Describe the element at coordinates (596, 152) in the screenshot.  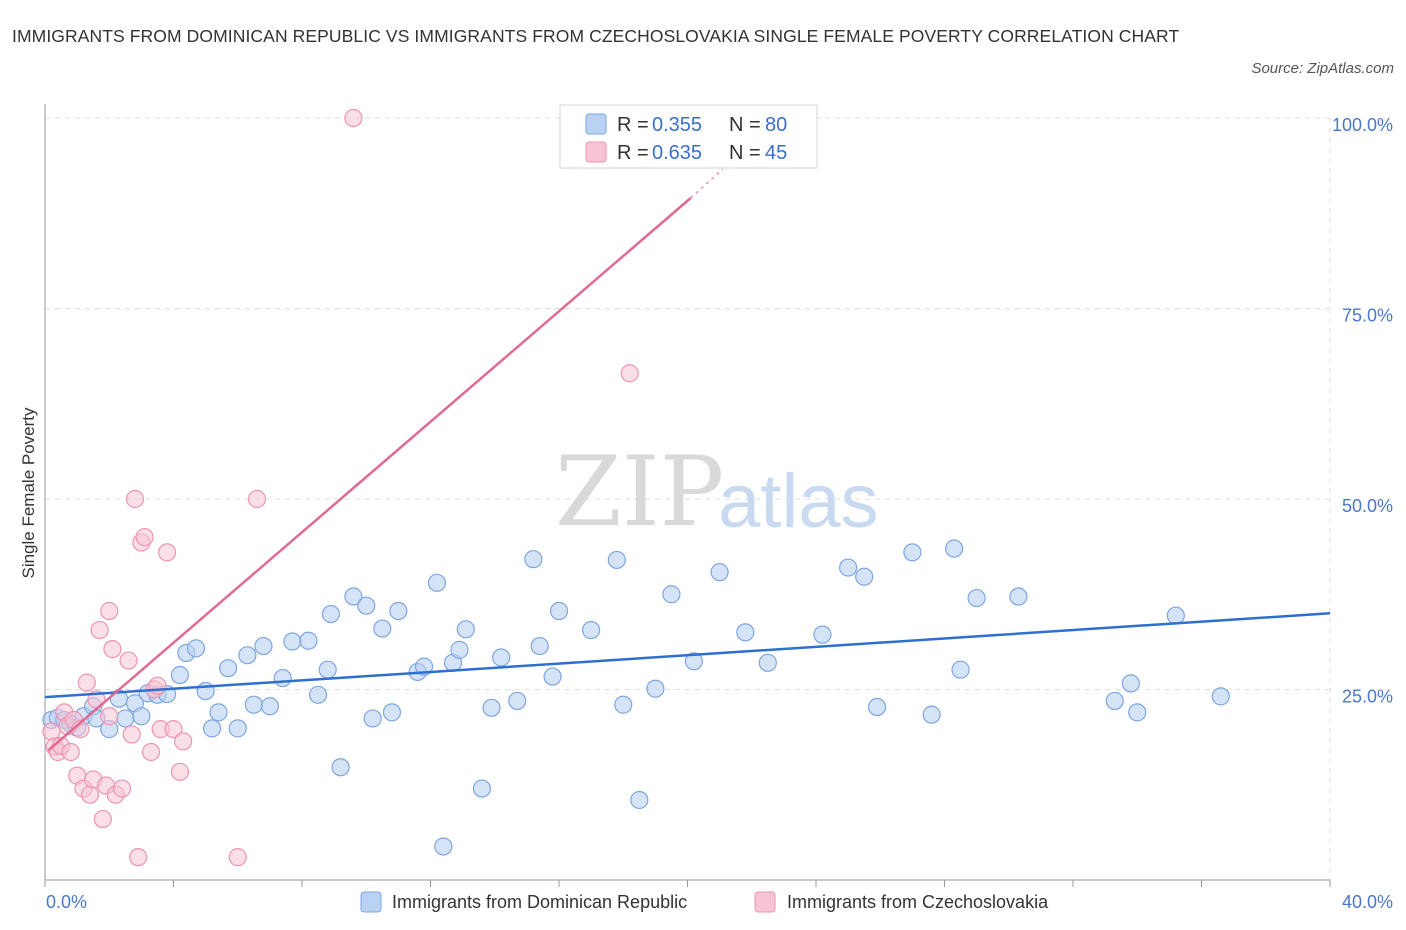
I see `legend-swatch-pink` at that location.